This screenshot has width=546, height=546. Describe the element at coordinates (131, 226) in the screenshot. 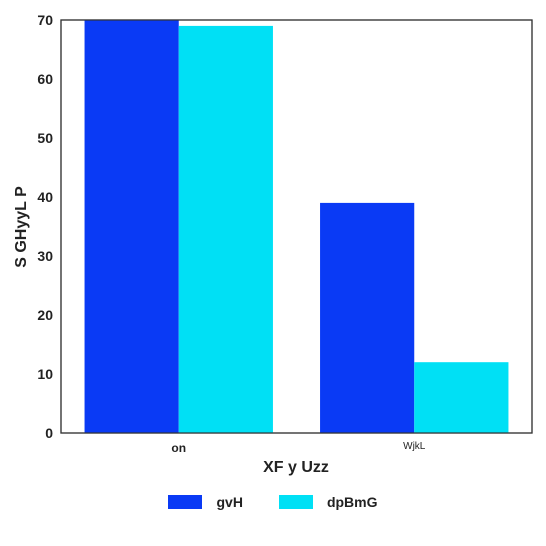

I see `bar-series-1-on` at that location.